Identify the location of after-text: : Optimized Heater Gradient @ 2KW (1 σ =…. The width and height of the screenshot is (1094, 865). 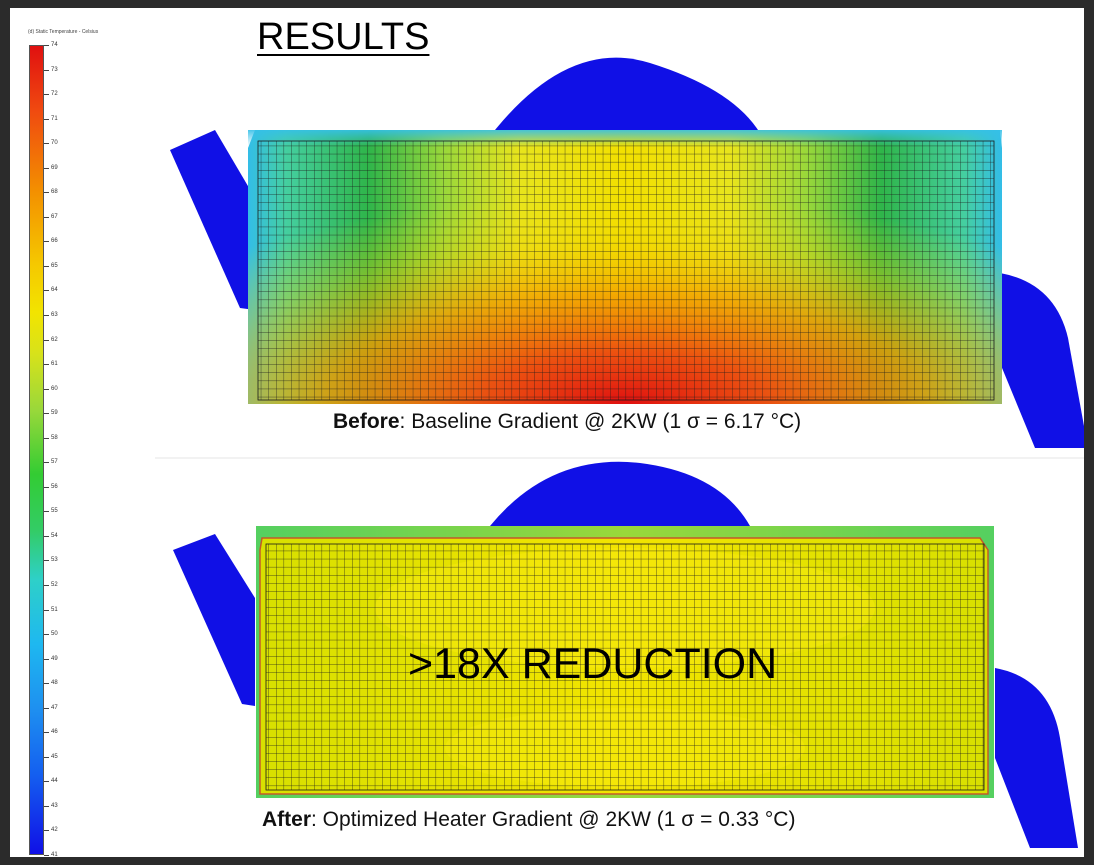
(553, 819).